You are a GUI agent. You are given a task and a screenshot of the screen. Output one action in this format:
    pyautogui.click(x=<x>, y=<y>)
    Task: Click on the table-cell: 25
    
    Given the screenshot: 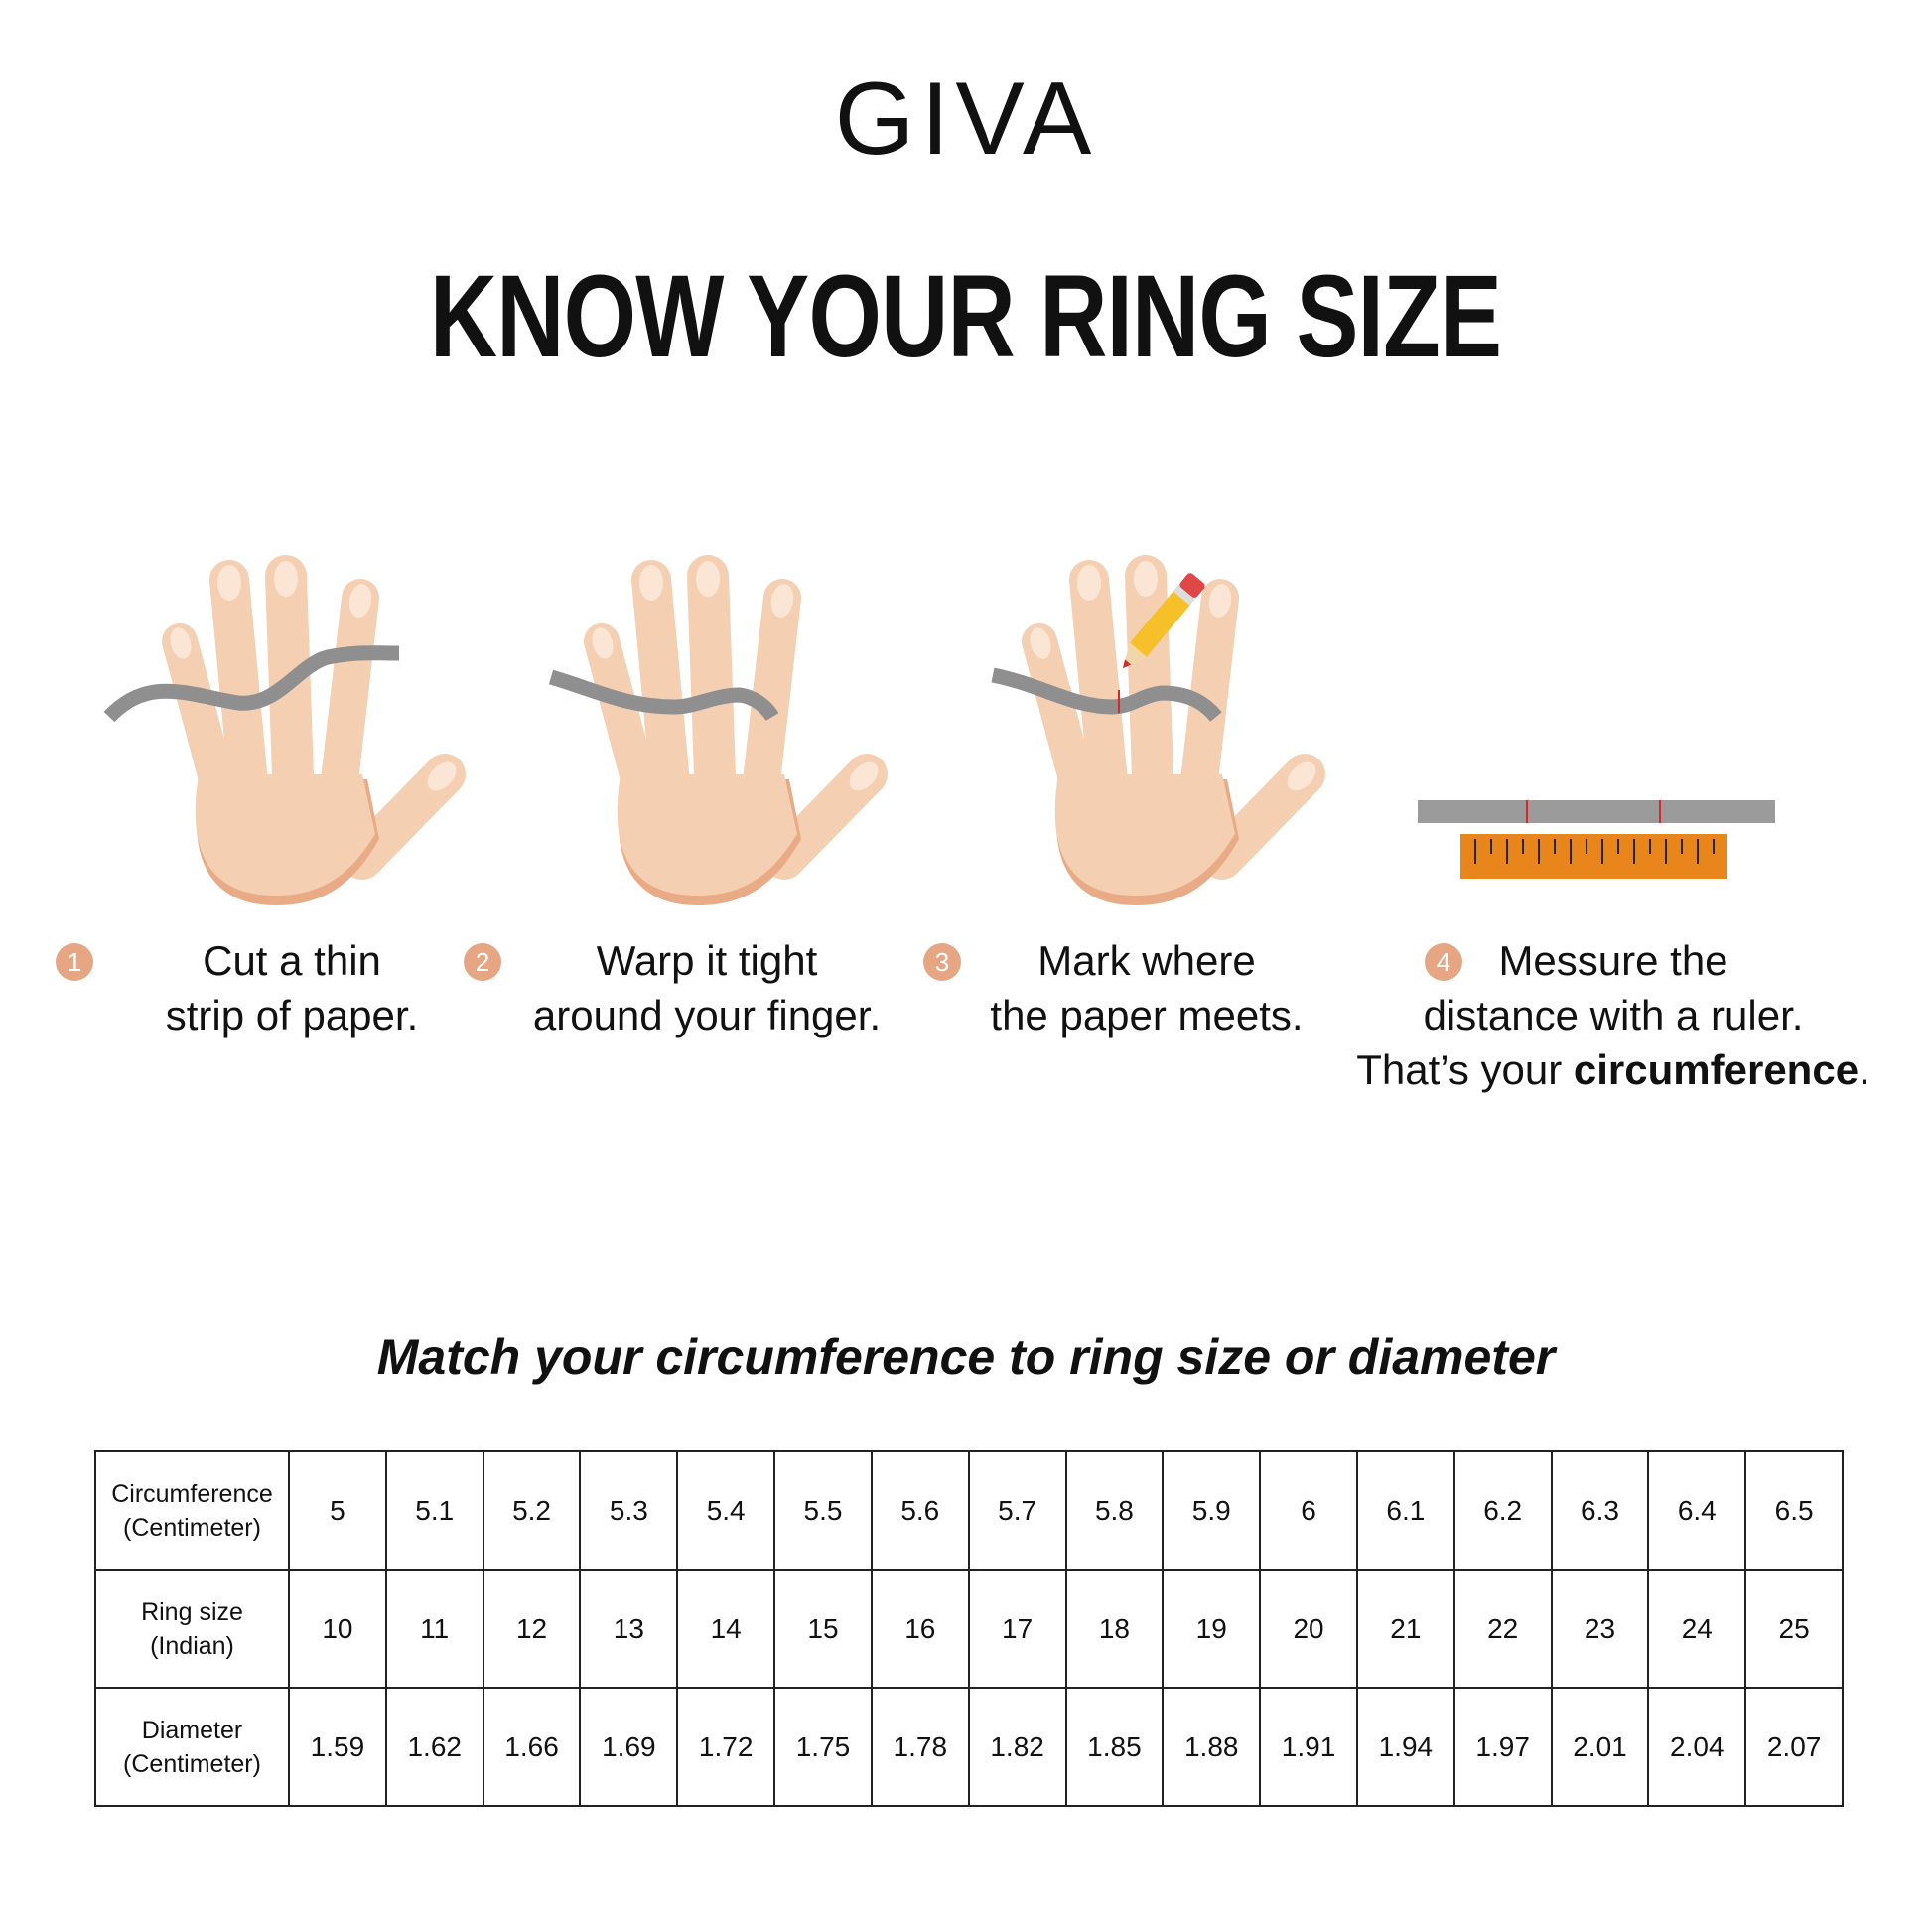 What is the action you would take?
    pyautogui.click(x=1794, y=1629)
    